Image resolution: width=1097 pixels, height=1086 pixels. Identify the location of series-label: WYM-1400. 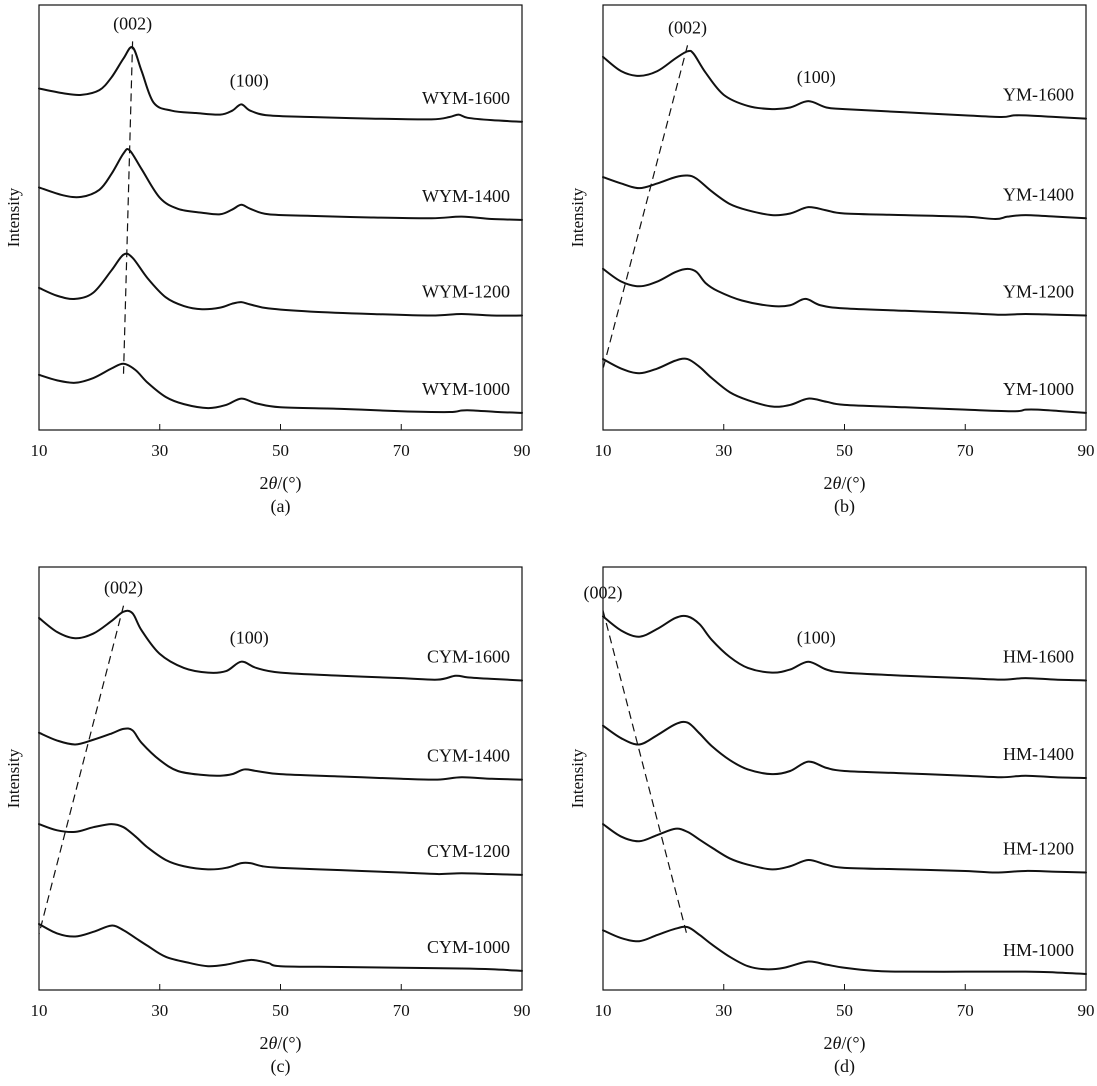
(466, 196).